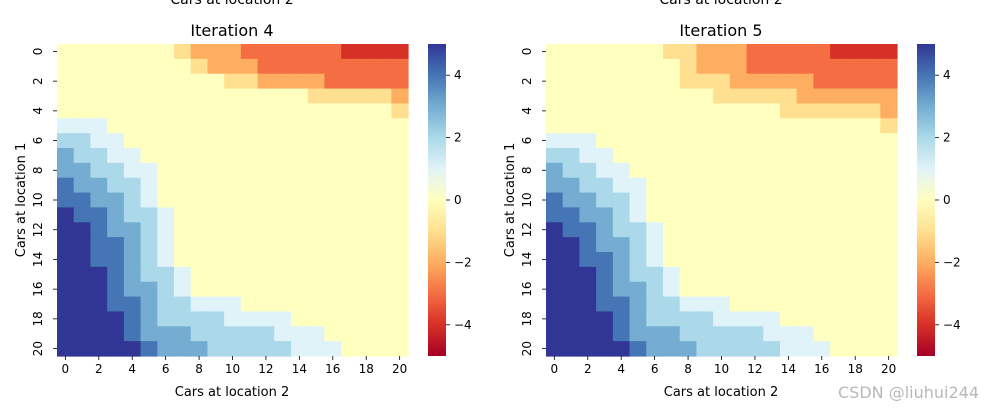 The height and width of the screenshot is (410, 985). What do you see at coordinates (458, 75) in the screenshot?
I see `colorbar-tick-label: 4` at bounding box center [458, 75].